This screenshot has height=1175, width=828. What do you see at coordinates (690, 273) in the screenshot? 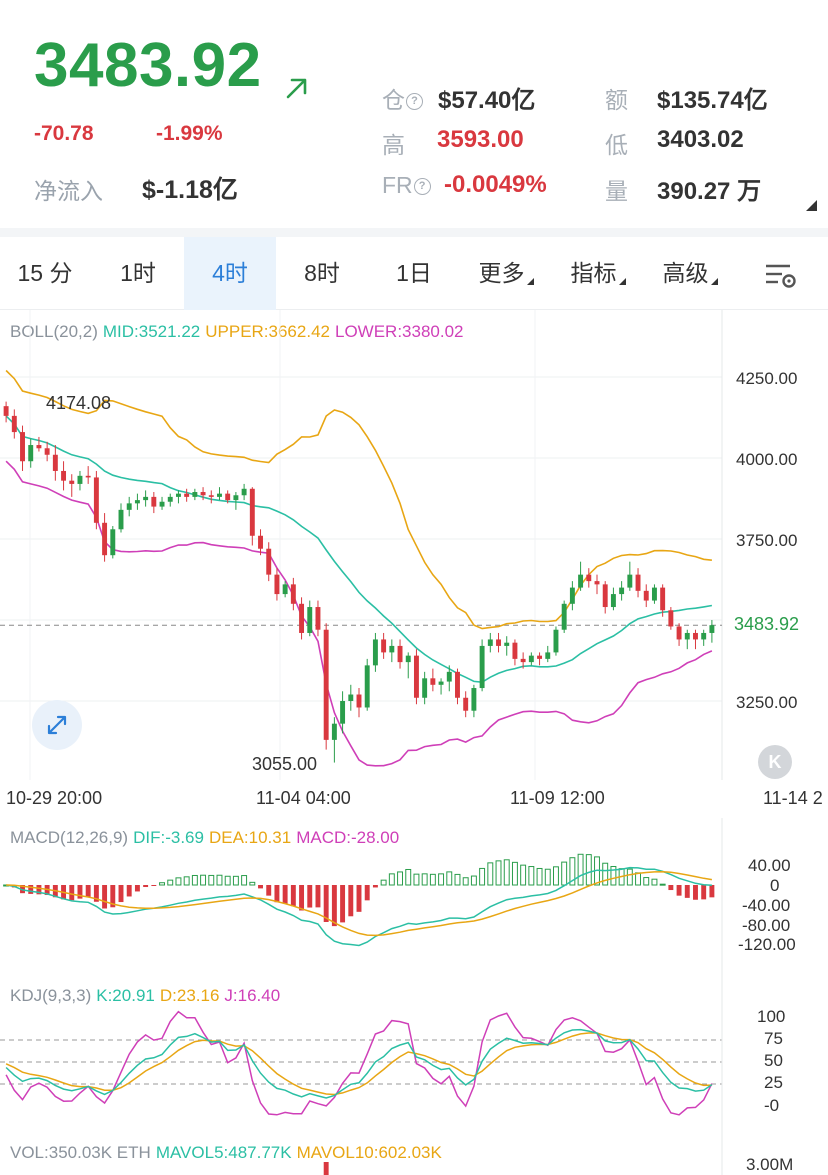
I see `tab-advanced: 高级` at bounding box center [690, 273].